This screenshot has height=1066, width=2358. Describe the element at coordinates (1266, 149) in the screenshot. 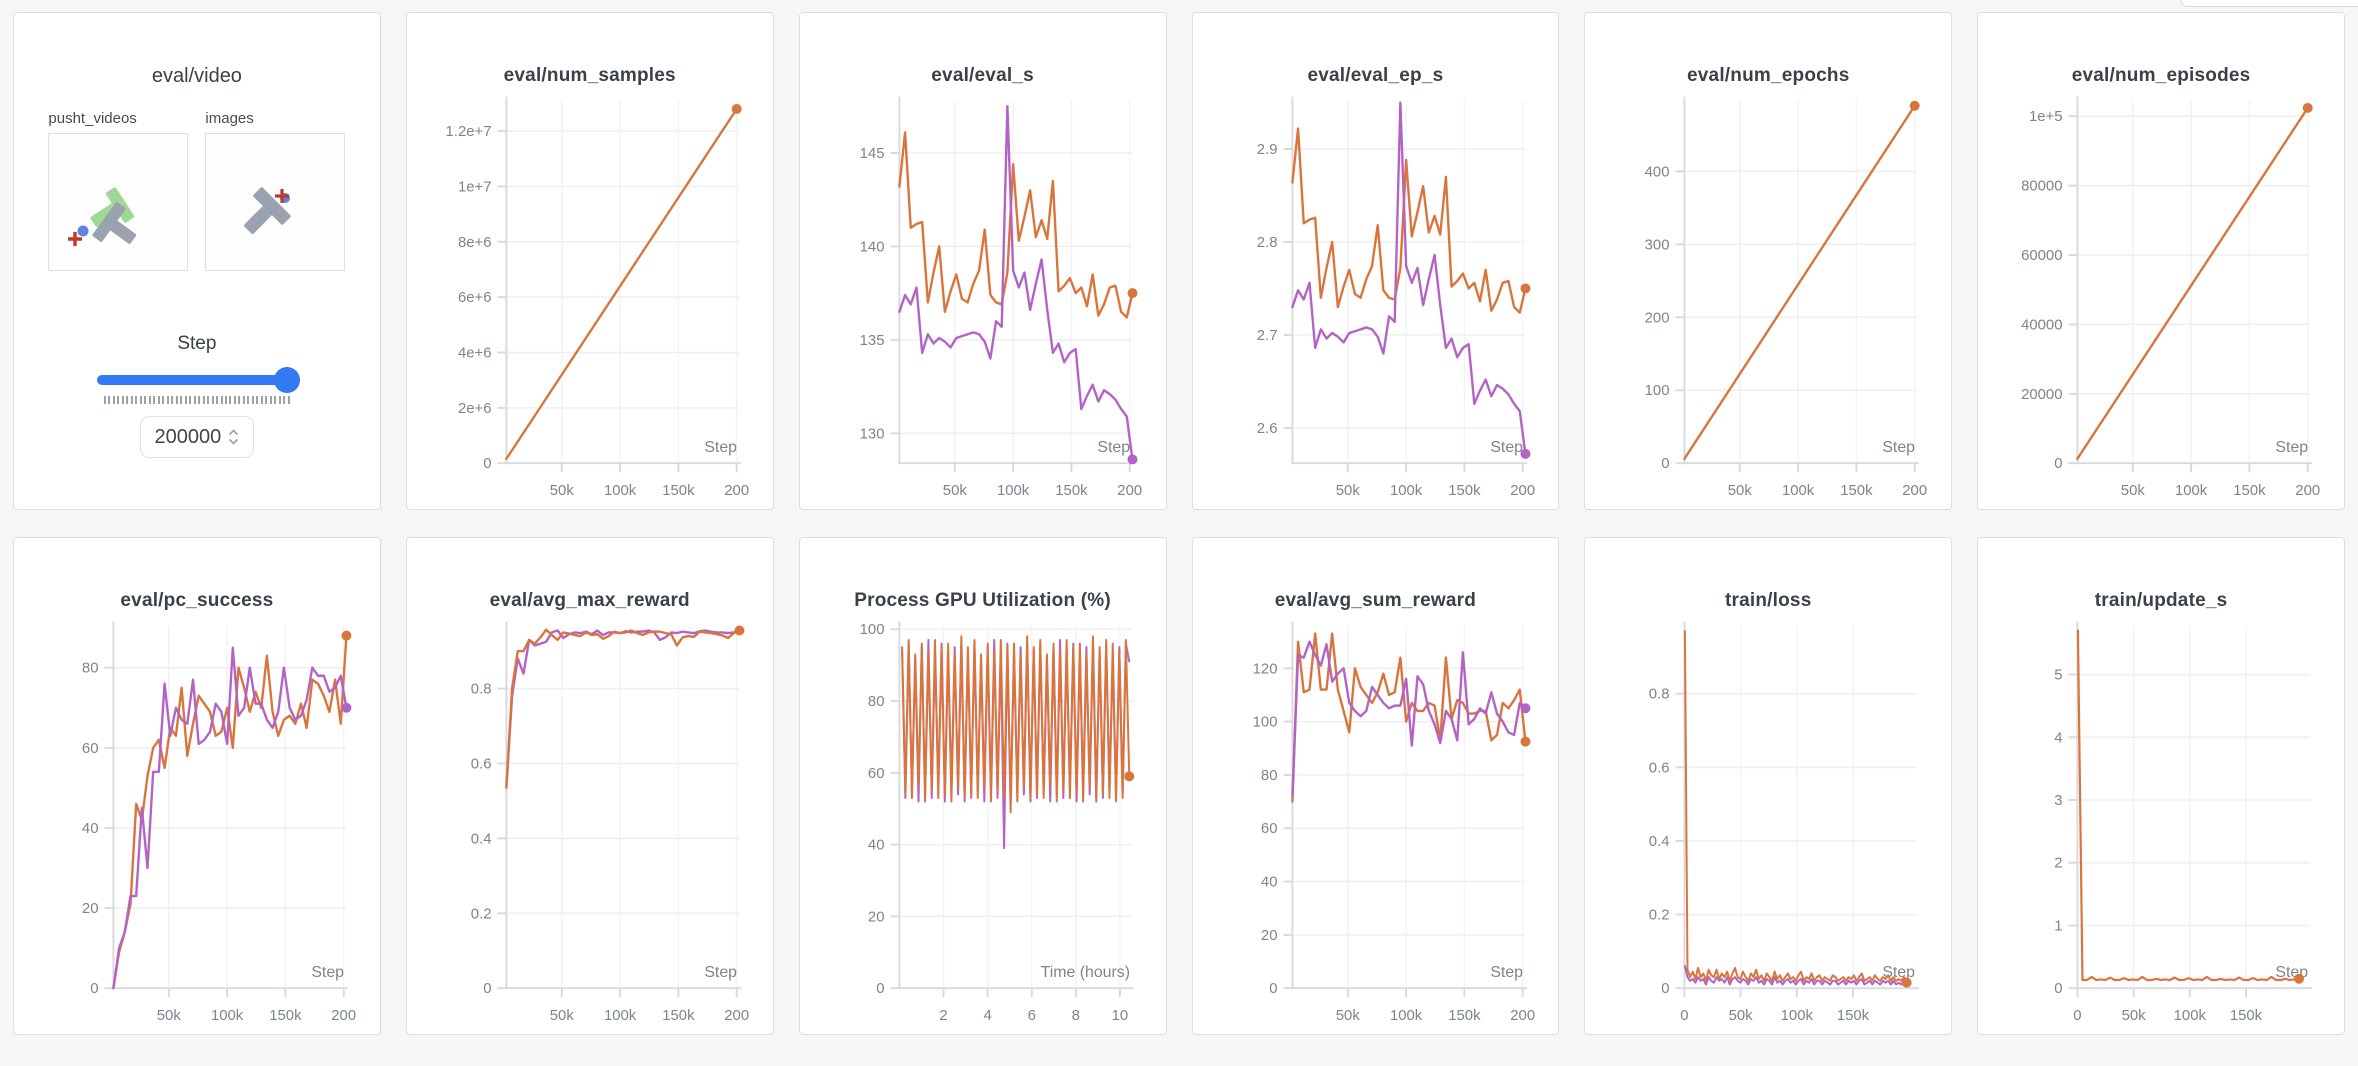

I see `svg-text: 2.9` at that location.